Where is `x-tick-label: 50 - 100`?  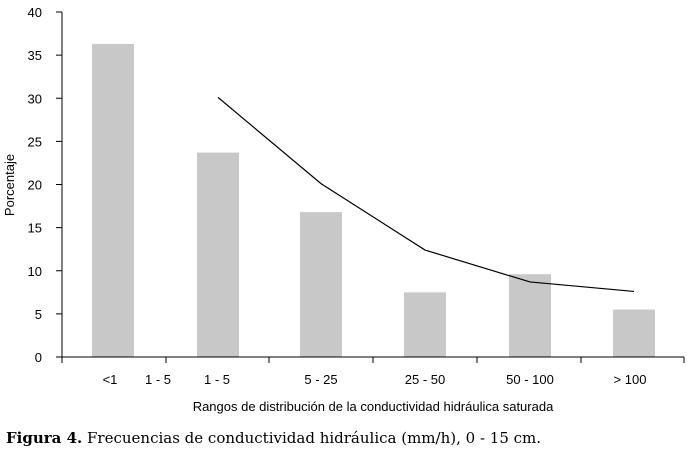
x-tick-label: 50 - 100 is located at coordinates (530, 379).